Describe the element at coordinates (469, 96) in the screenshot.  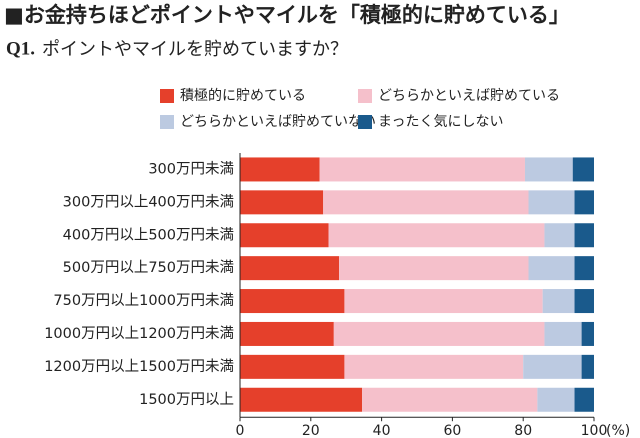
I see `legend-label: どちらかといえば貯めている` at that location.